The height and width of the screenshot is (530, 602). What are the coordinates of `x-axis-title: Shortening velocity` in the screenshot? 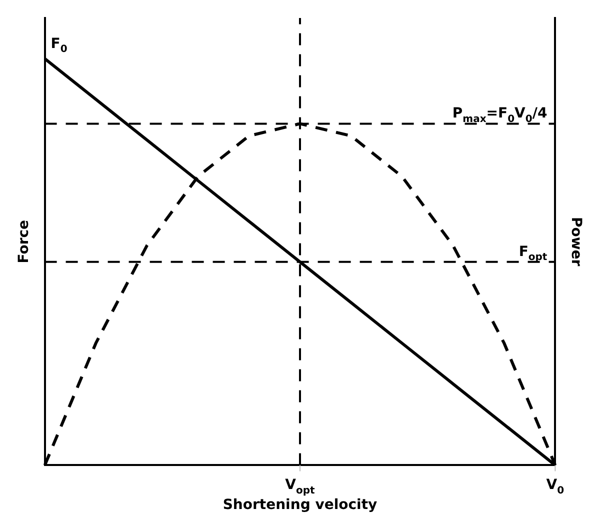 It's located at (300, 505).